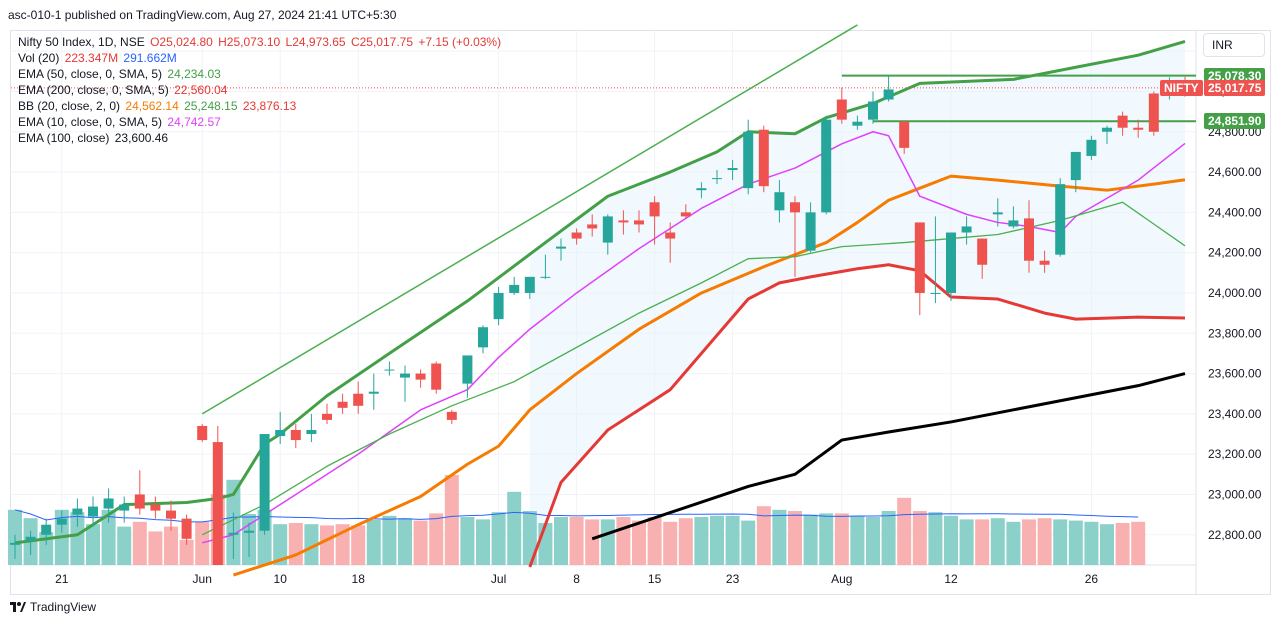 The image size is (1281, 627). What do you see at coordinates (1235, 293) in the screenshot?
I see `y-tick-label: 24,000.00` at bounding box center [1235, 293].